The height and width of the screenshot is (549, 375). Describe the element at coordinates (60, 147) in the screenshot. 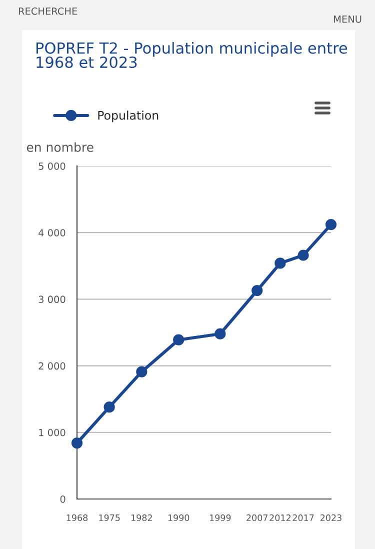

I see `y-axis-title: en nombre` at that location.